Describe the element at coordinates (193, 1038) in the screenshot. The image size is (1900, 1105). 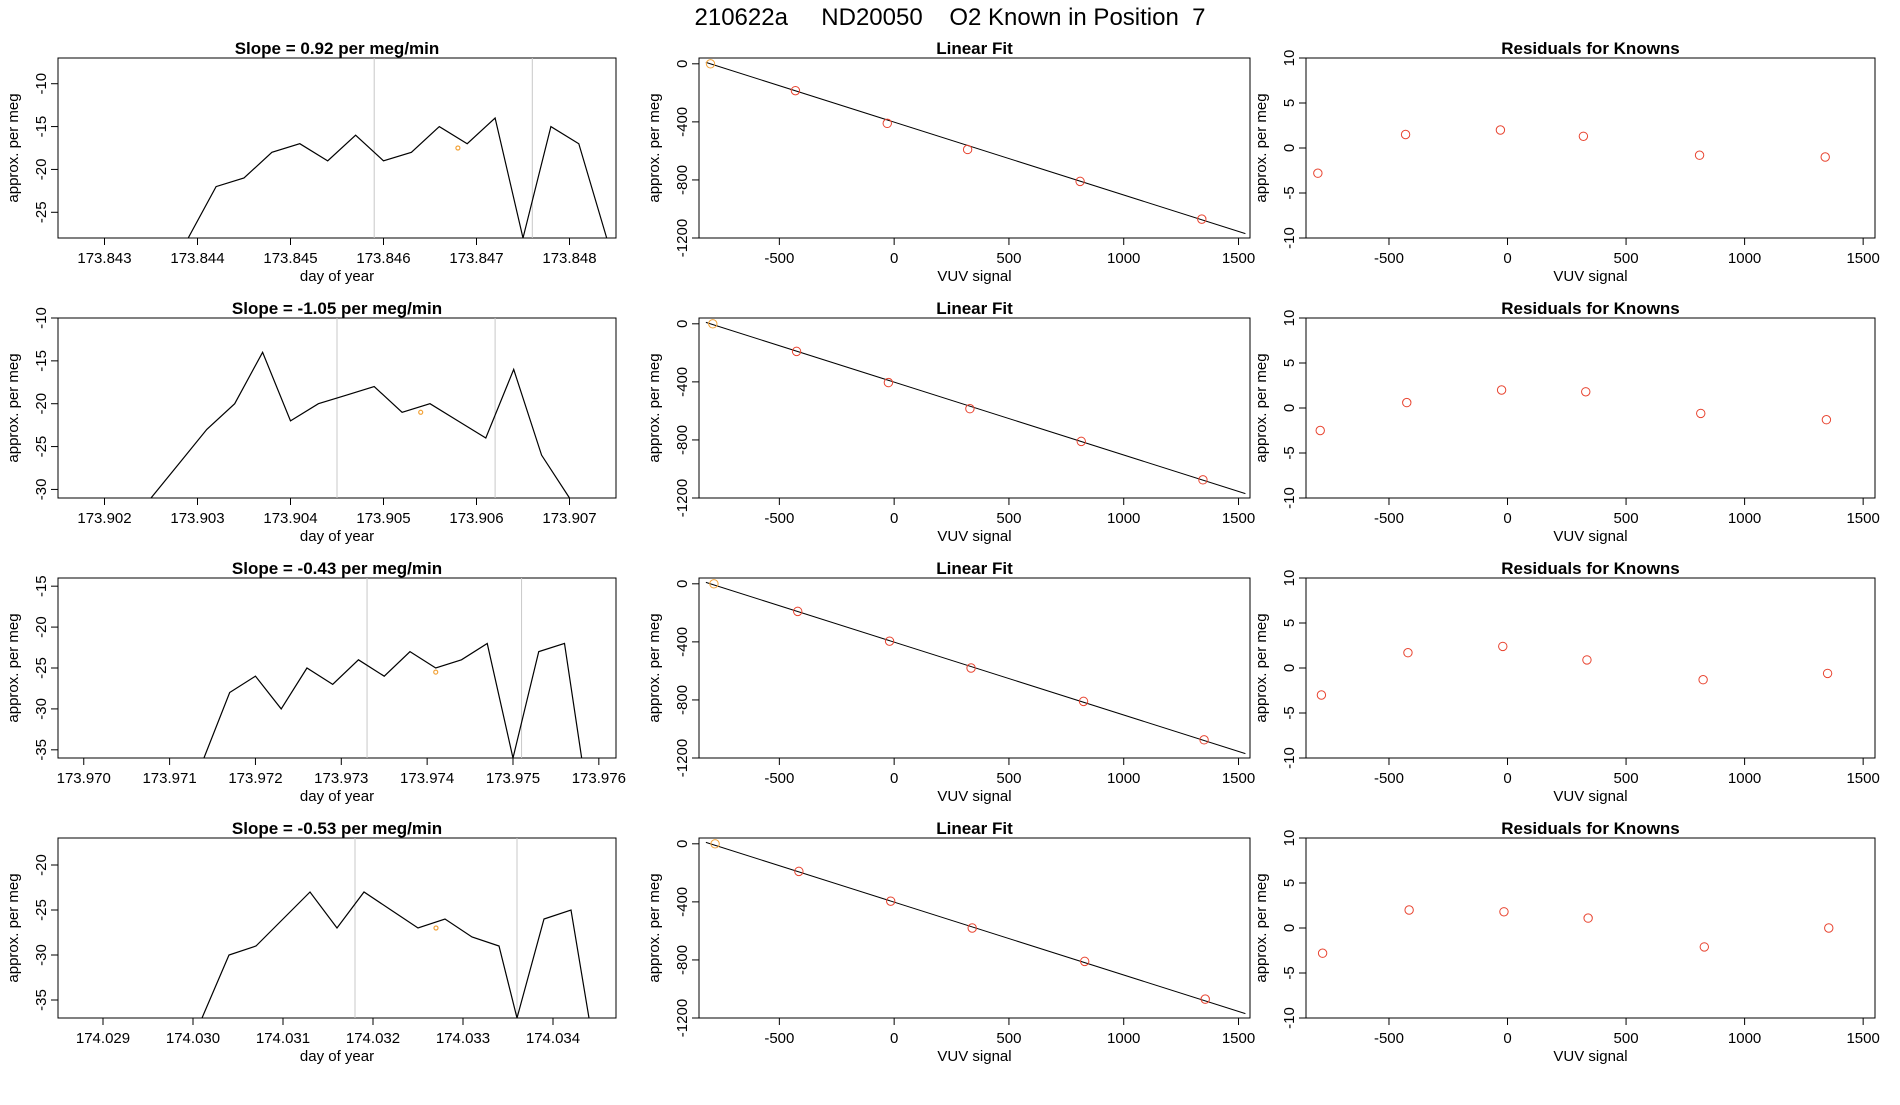
I see `x-tick-label: 174.030` at that location.